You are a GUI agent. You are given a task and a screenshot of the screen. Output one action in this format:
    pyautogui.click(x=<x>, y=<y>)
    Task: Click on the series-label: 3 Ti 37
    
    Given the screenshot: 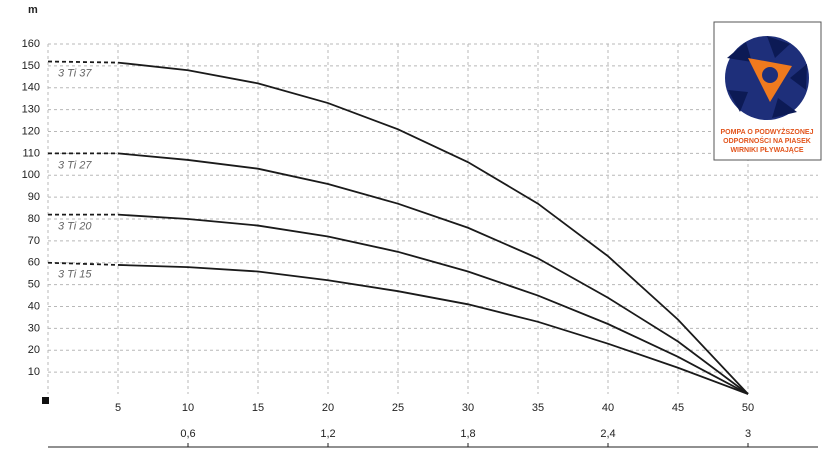 What is the action you would take?
    pyautogui.click(x=75, y=73)
    